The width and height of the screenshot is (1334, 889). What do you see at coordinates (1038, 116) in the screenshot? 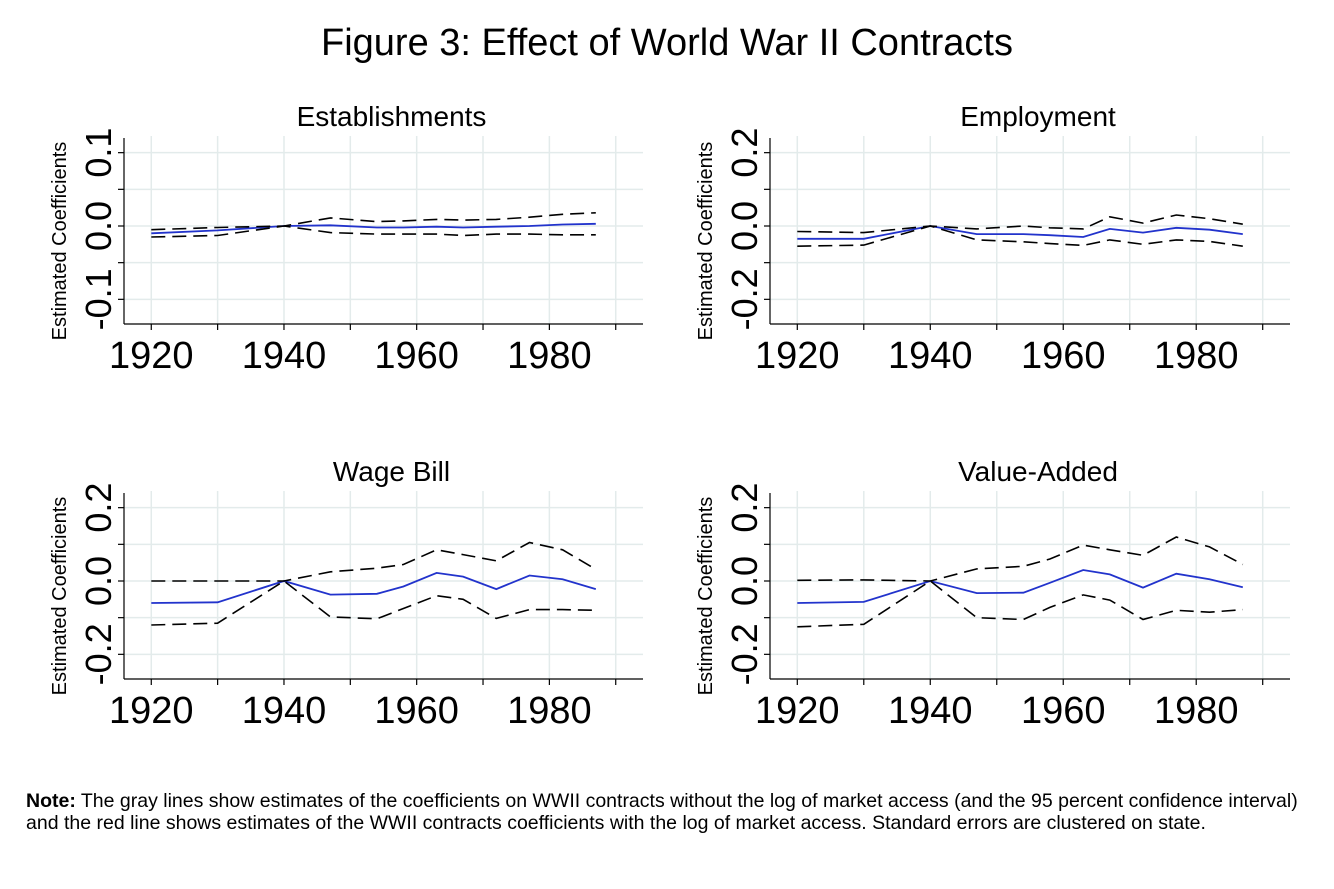
I see `panel-title: Employment` at bounding box center [1038, 116].